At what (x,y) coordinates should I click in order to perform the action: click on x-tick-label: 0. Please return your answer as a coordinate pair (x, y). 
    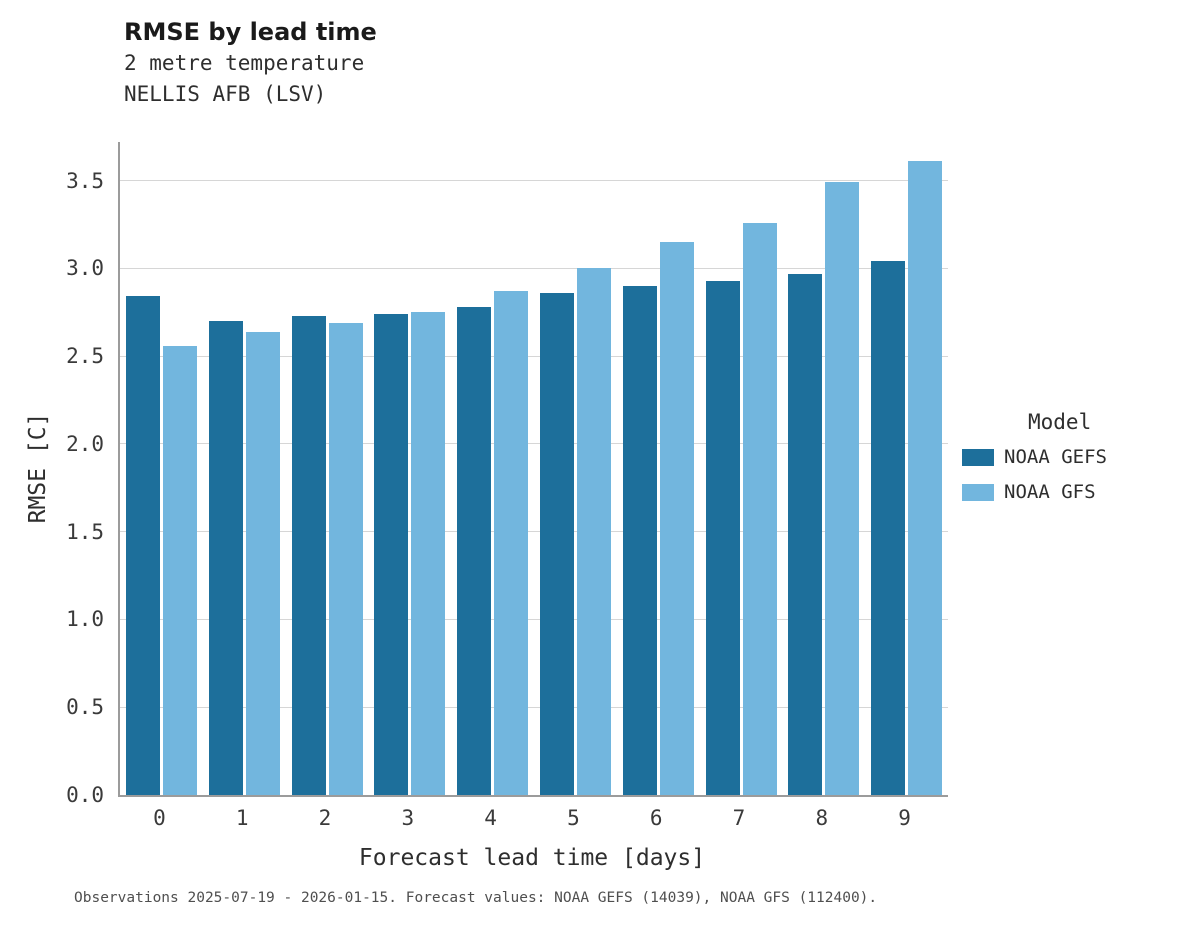
    Looking at the image, I should click on (159, 818).